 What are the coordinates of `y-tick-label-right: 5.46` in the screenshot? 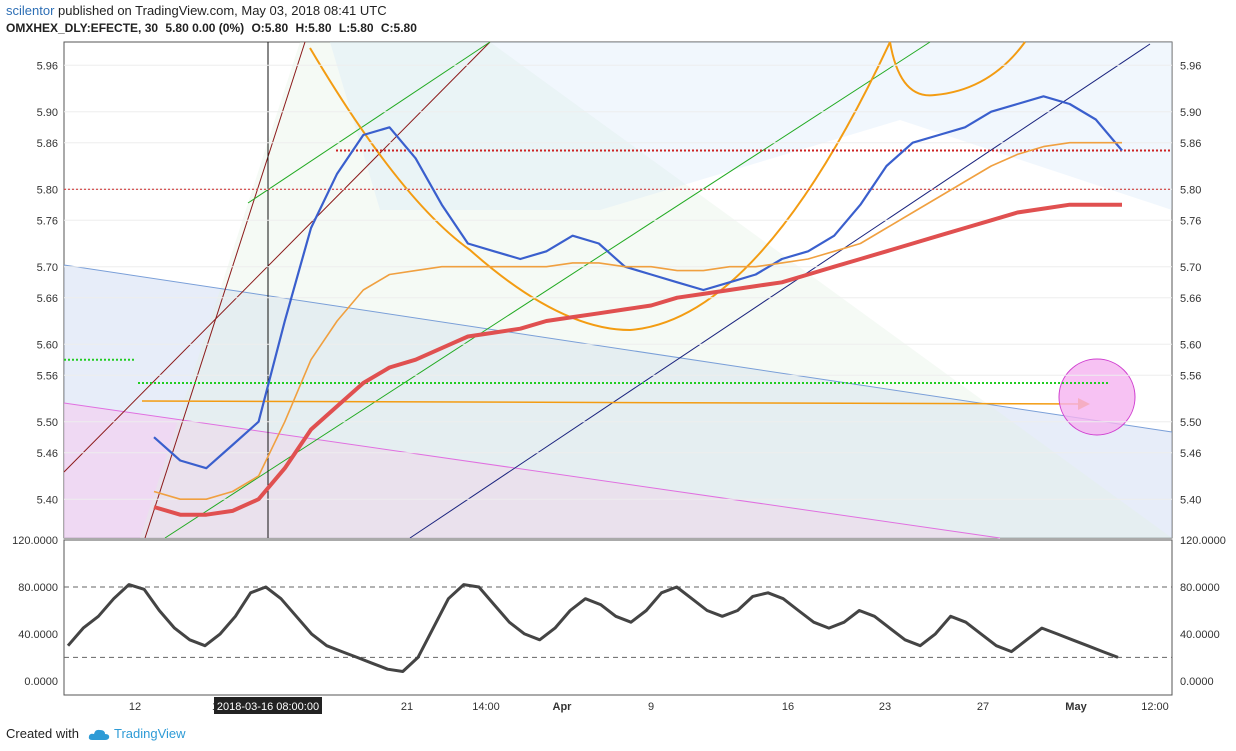 It's located at (1190, 454).